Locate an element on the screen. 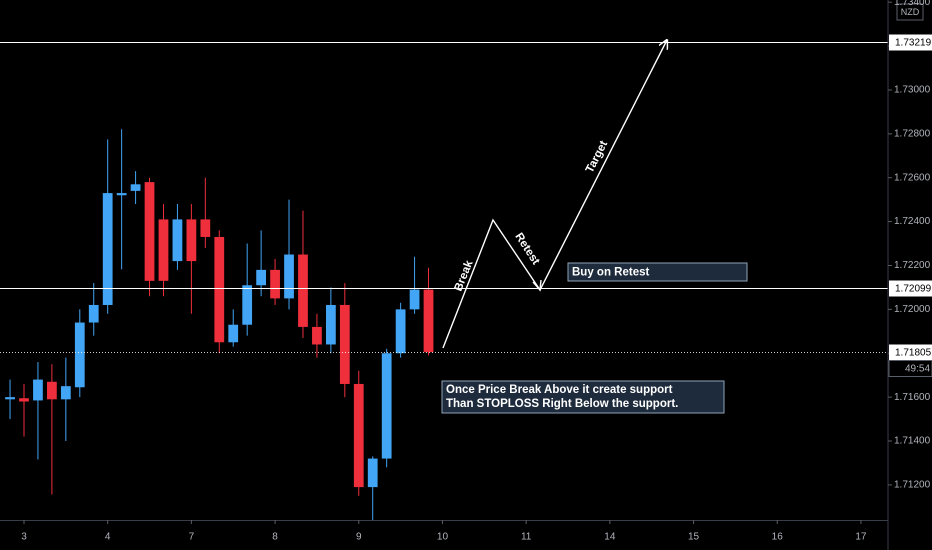 This screenshot has height=550, width=932. price-level-label: 1.72099 is located at coordinates (913, 289).